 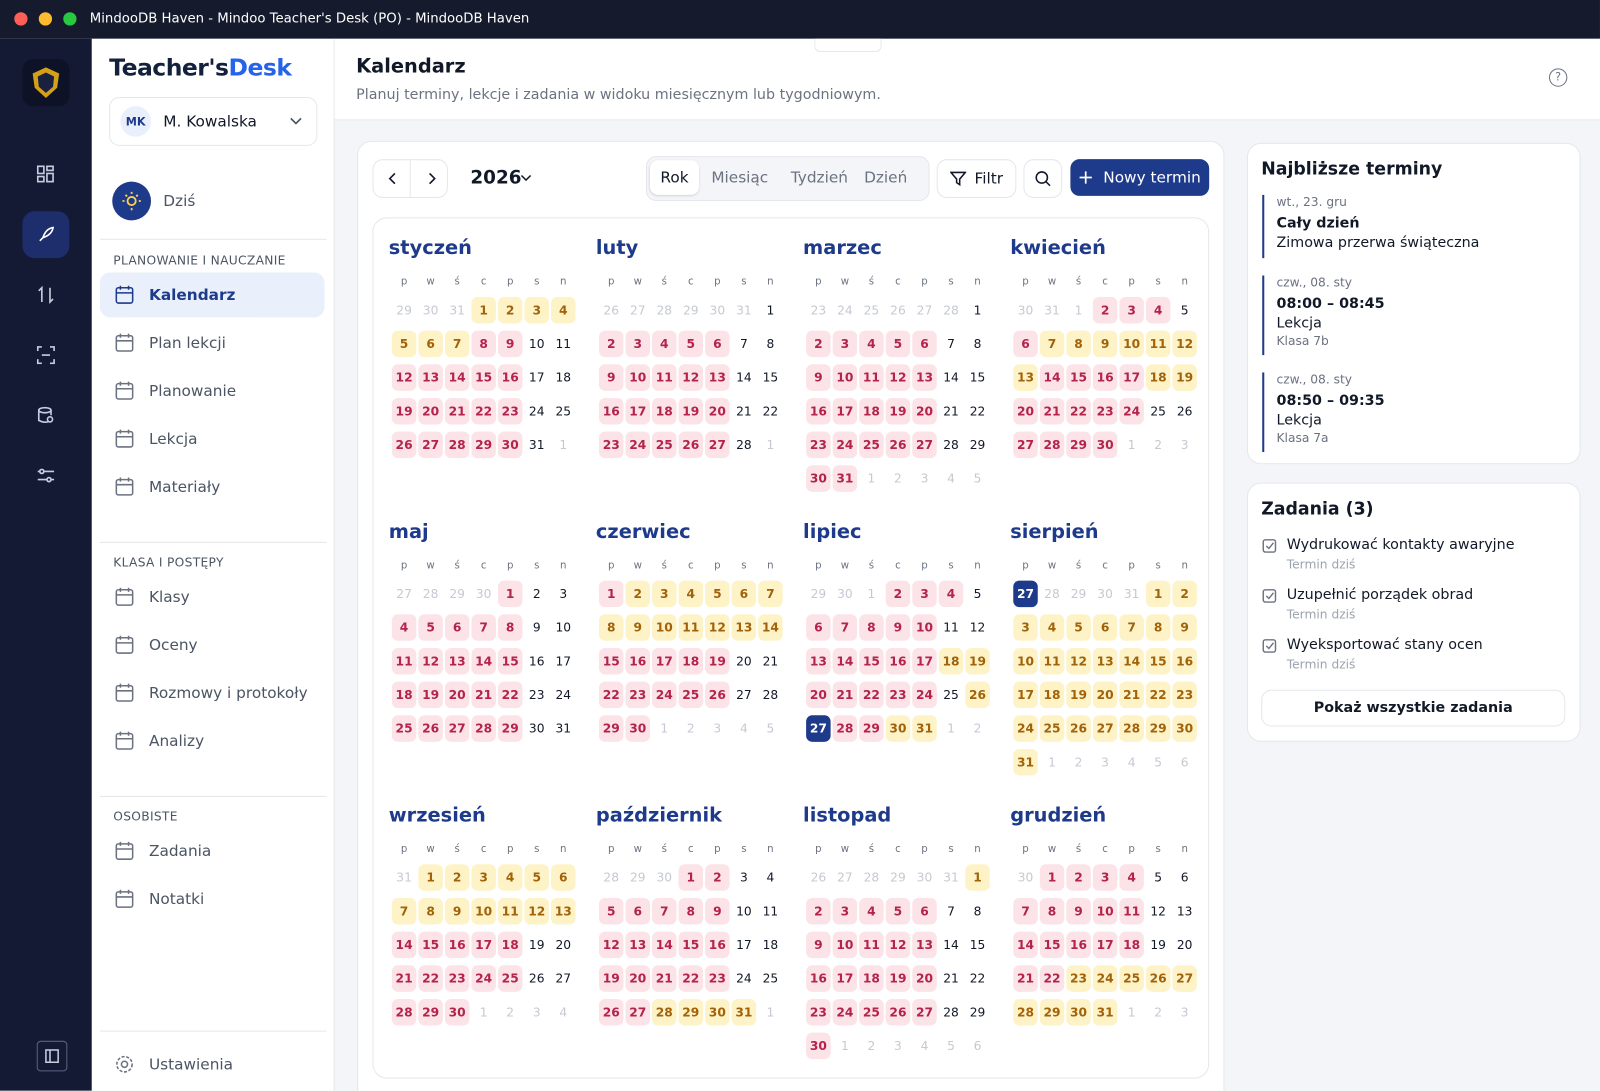 I want to click on day: 30, so click(x=845, y=594).